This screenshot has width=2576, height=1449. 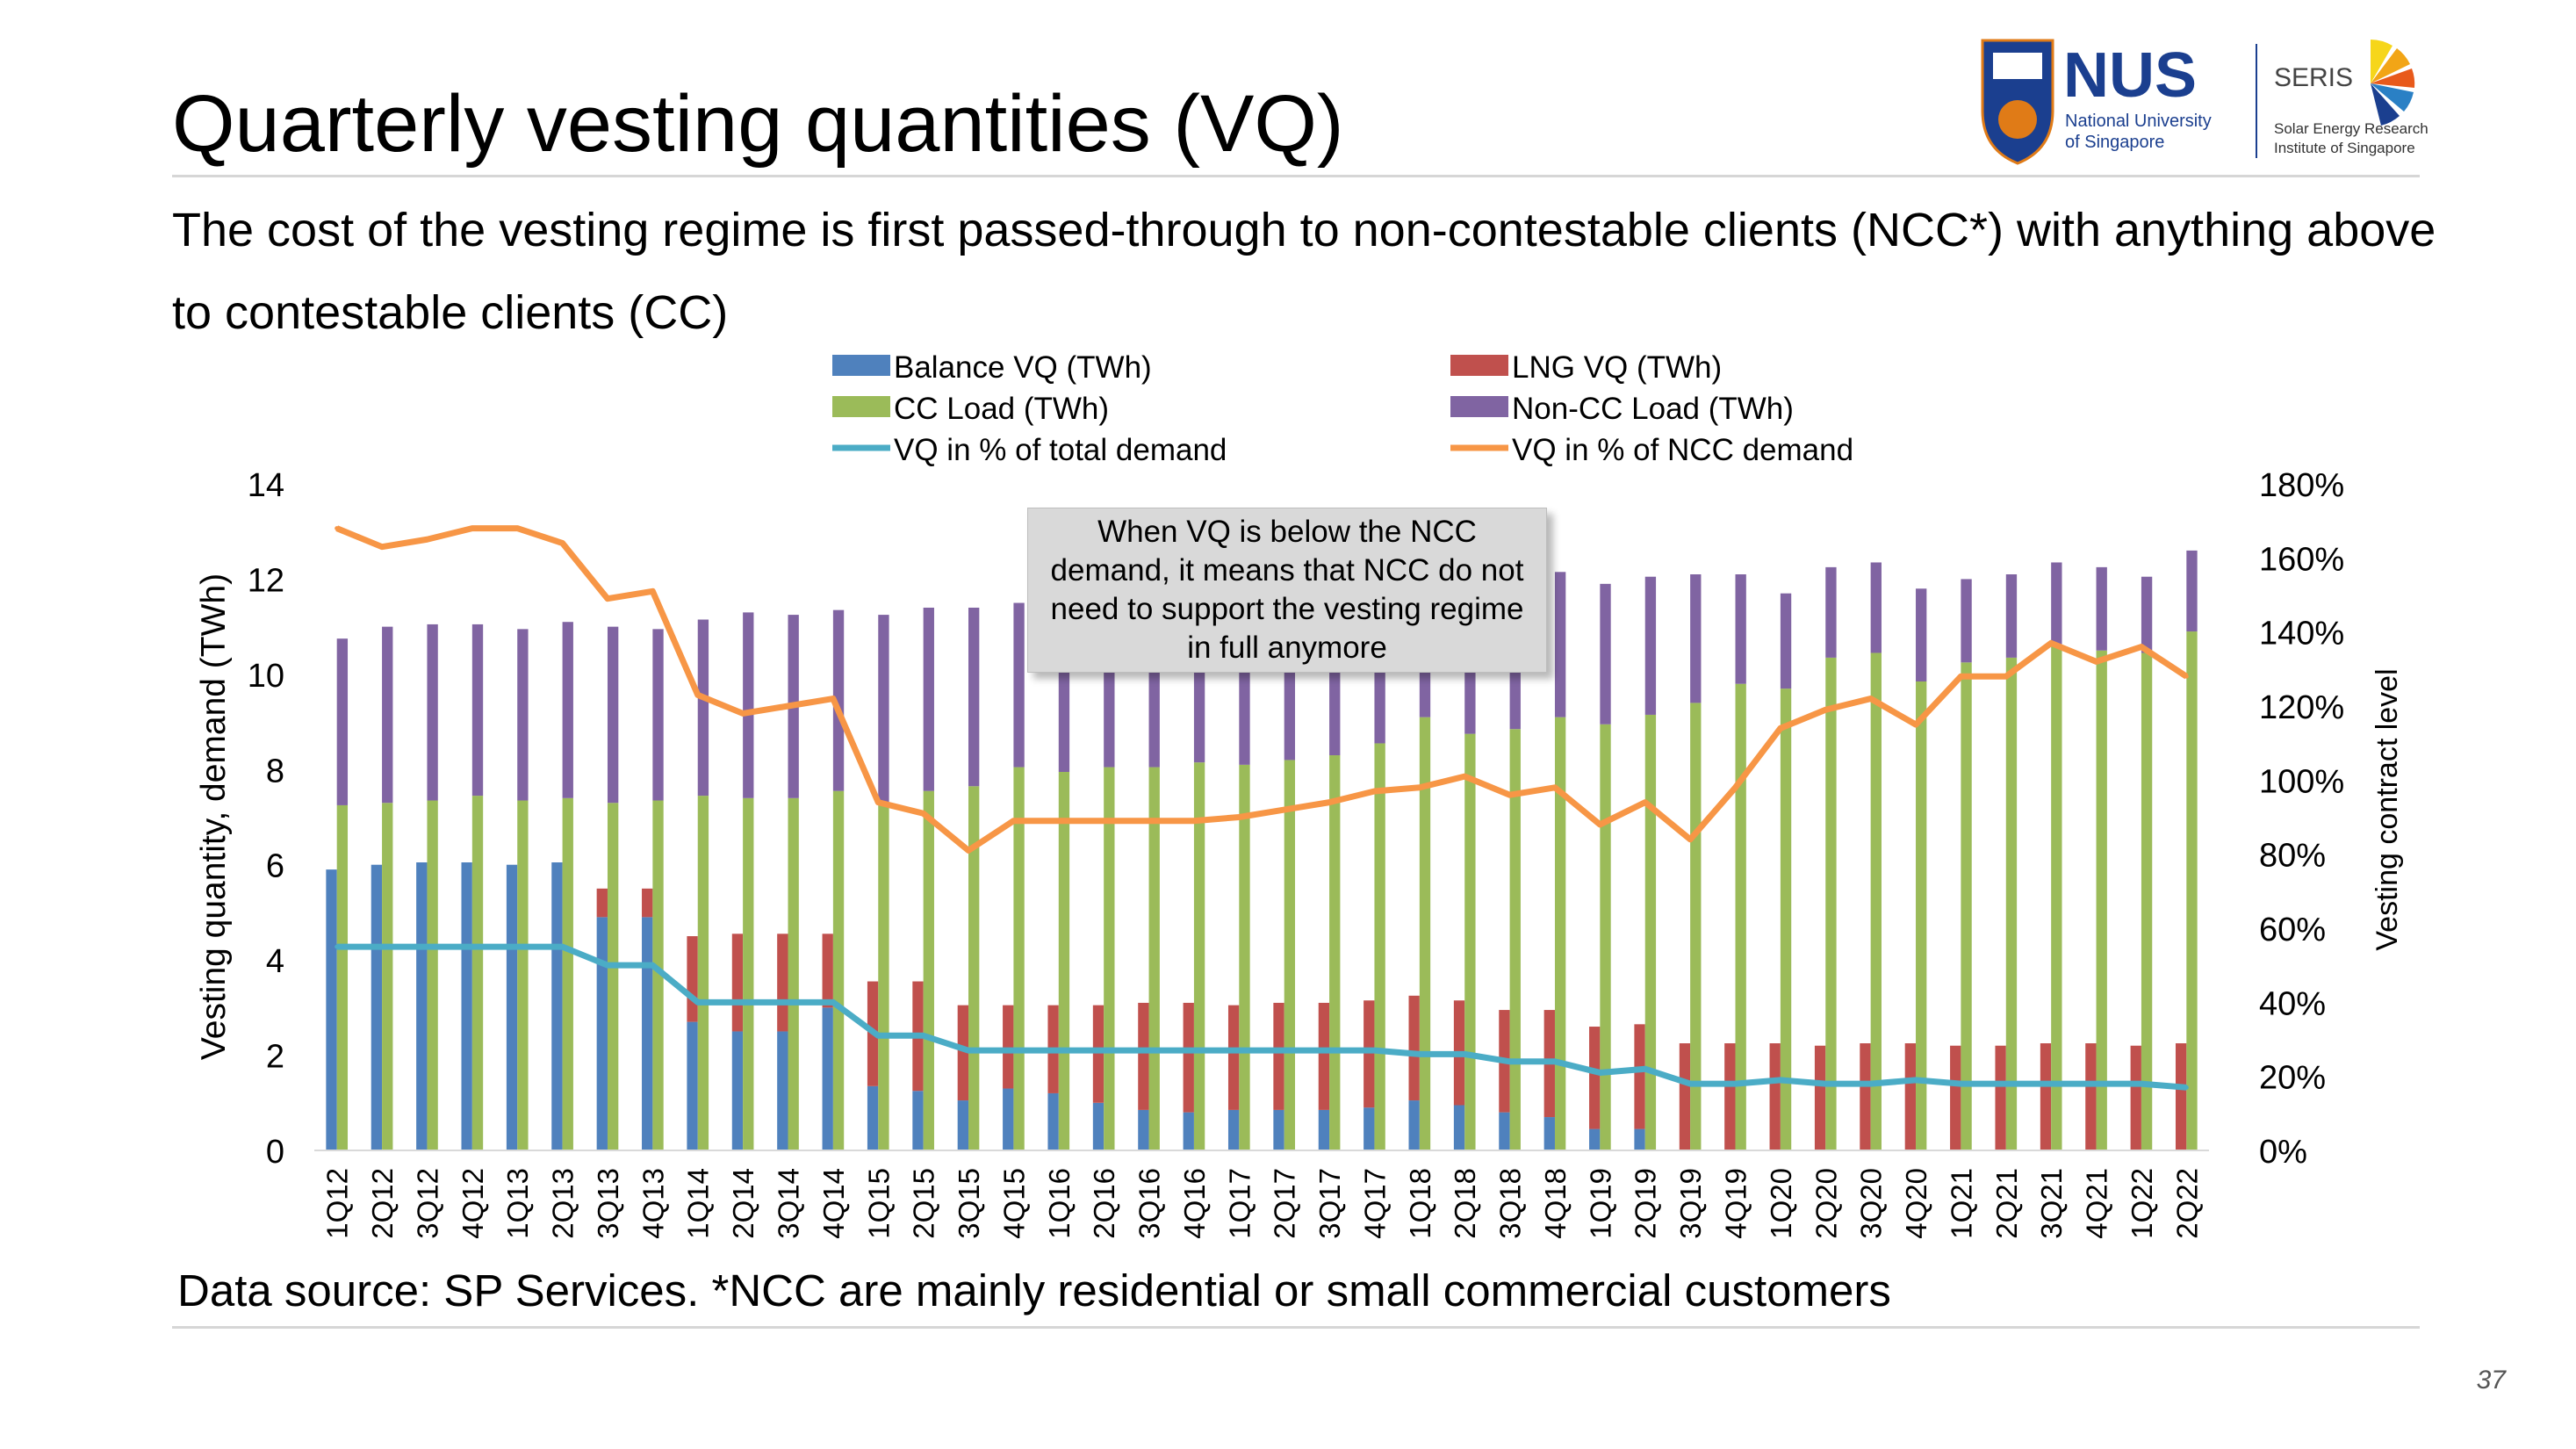 I want to click on bar-lng-vq-twh-1q19, so click(x=1595, y=1078).